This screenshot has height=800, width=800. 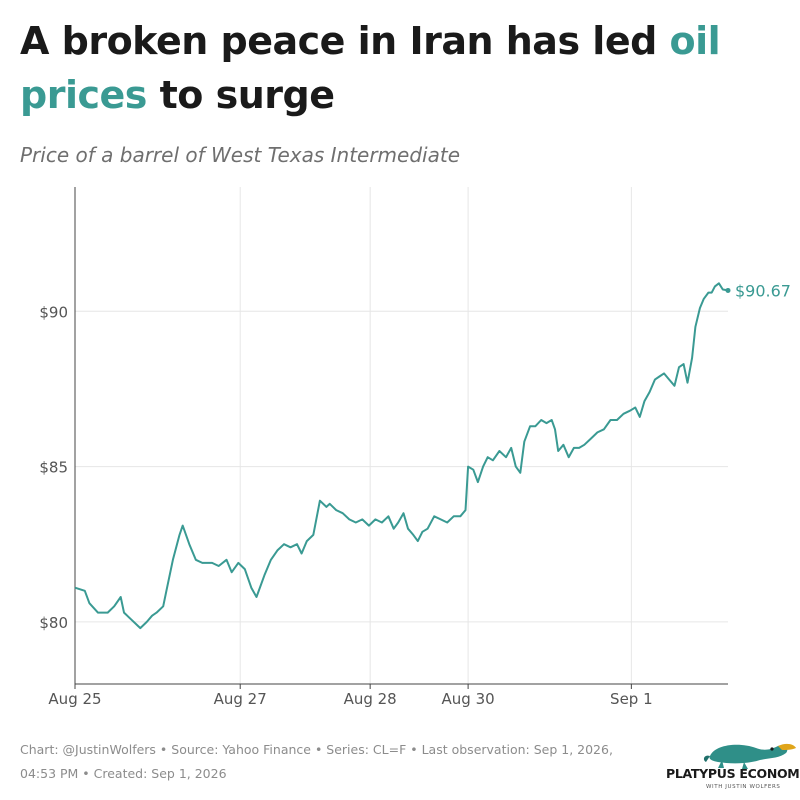 What do you see at coordinates (631, 699) in the screenshot?
I see `x-tick-label: Sep 1` at bounding box center [631, 699].